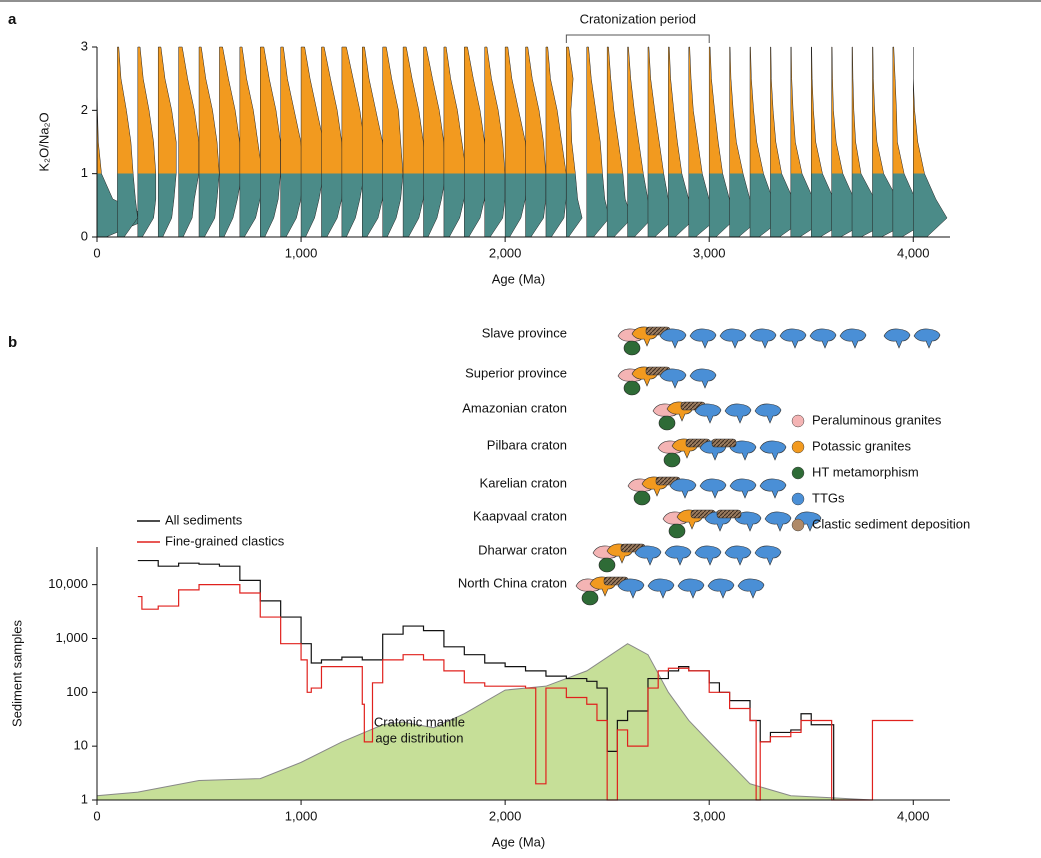 This screenshot has width=1041, height=858. I want to click on craton-name: Kaapvaal craton, so click(520, 515).